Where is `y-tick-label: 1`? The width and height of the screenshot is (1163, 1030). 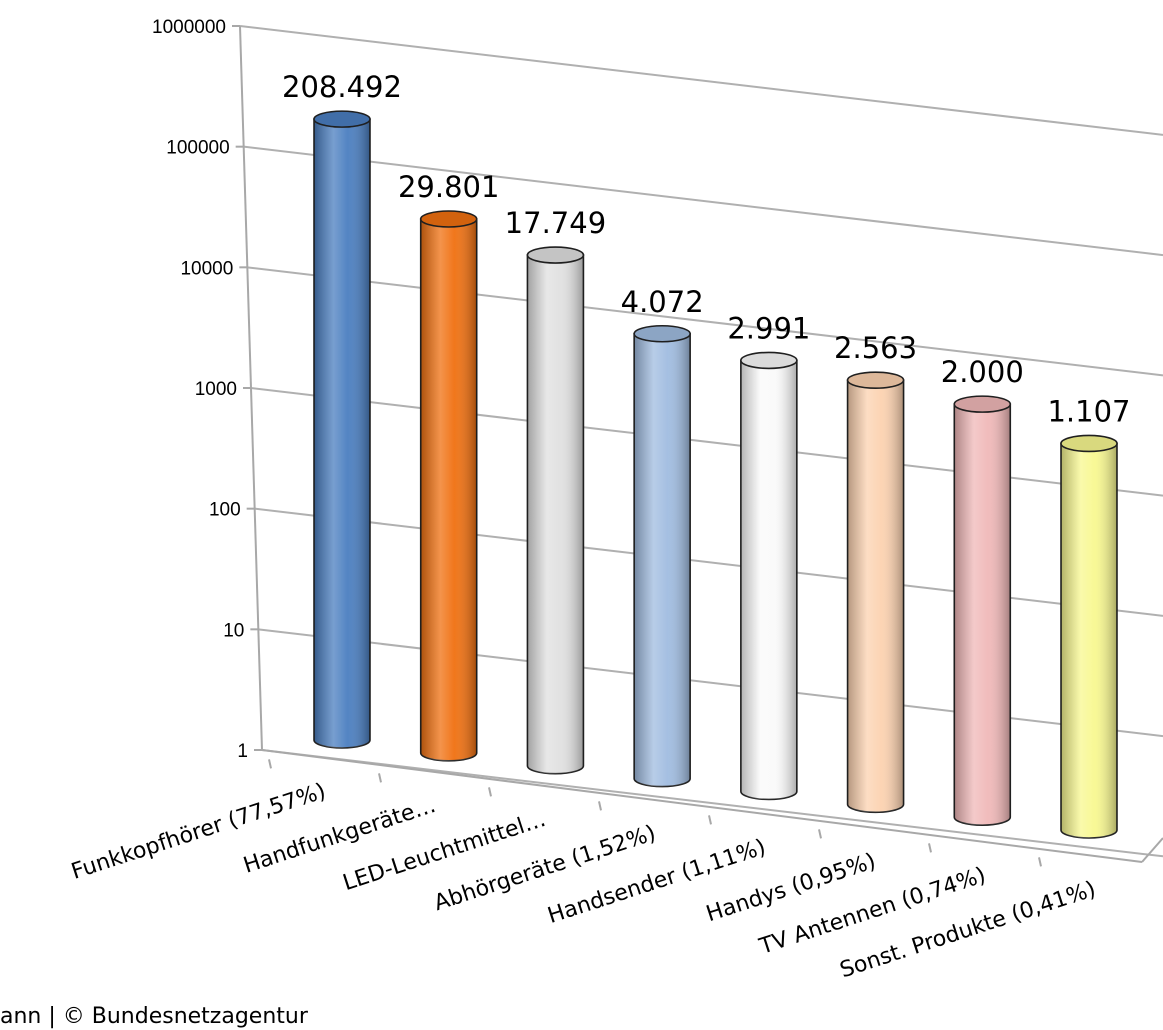
y-tick-label: 1 is located at coordinates (242, 751).